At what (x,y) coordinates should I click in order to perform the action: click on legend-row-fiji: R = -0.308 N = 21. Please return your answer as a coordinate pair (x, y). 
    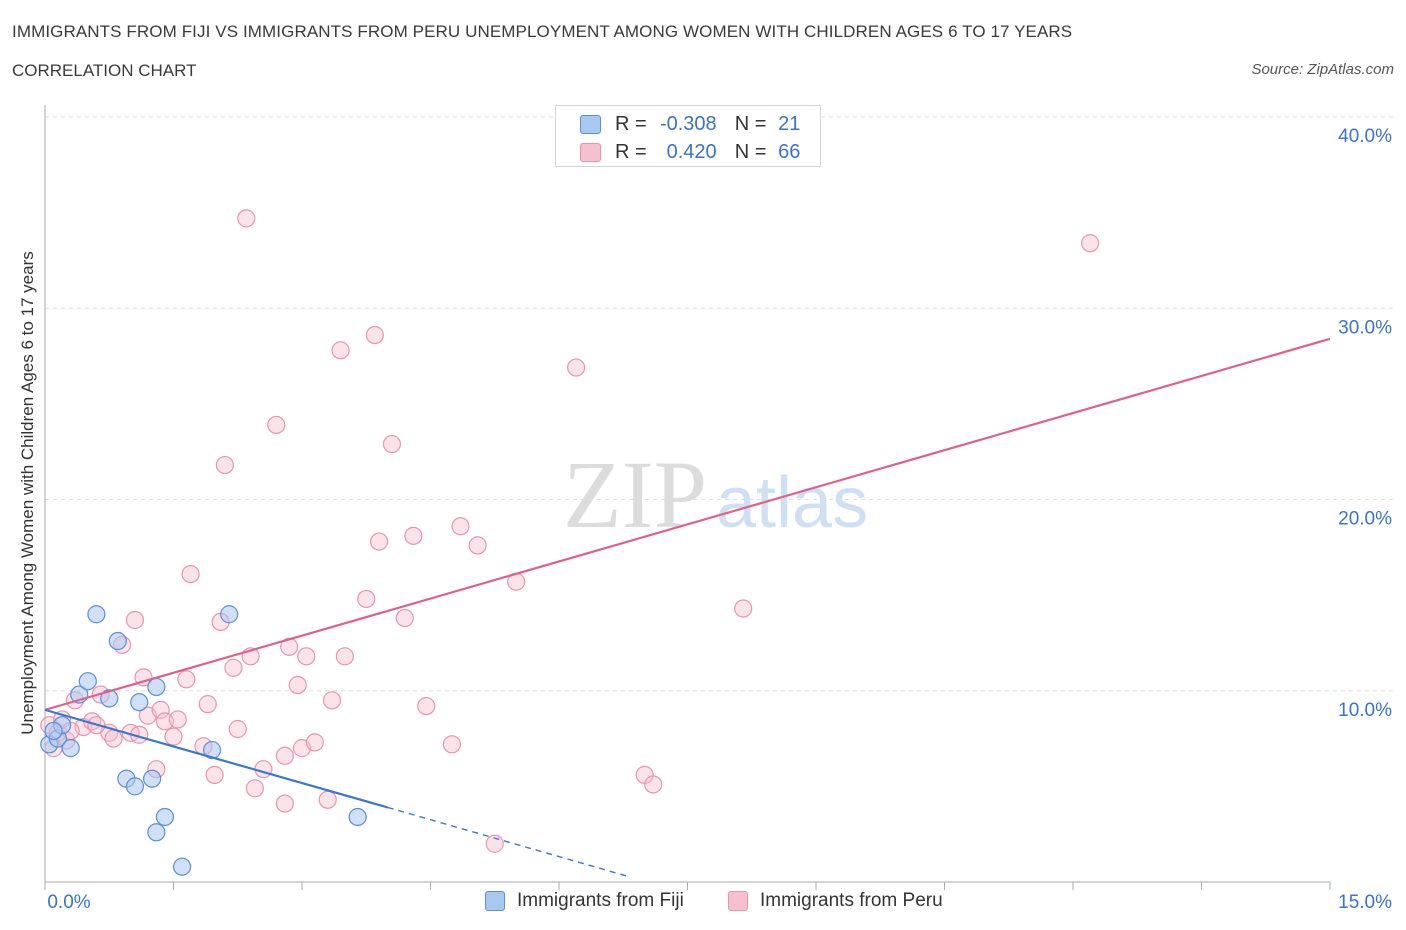
    Looking at the image, I should click on (690, 124).